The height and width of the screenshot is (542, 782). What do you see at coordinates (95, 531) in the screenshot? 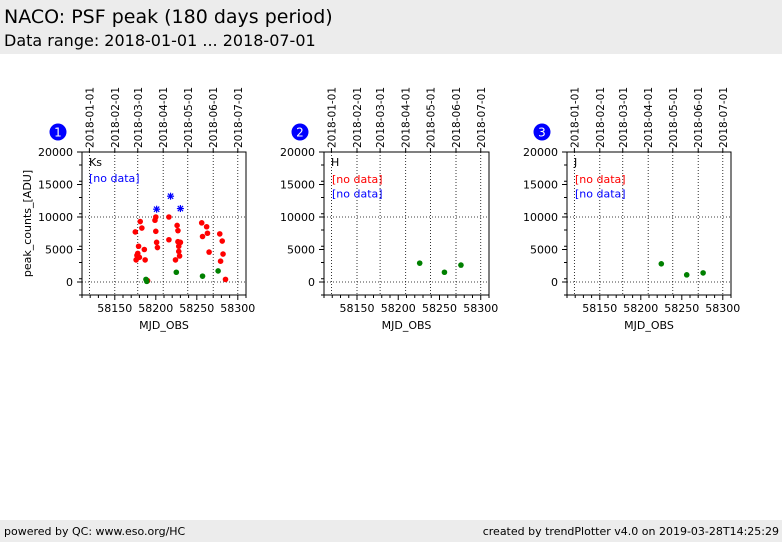
I see `footer-powered-by: powered by QC: www.eso.org/HC` at bounding box center [95, 531].